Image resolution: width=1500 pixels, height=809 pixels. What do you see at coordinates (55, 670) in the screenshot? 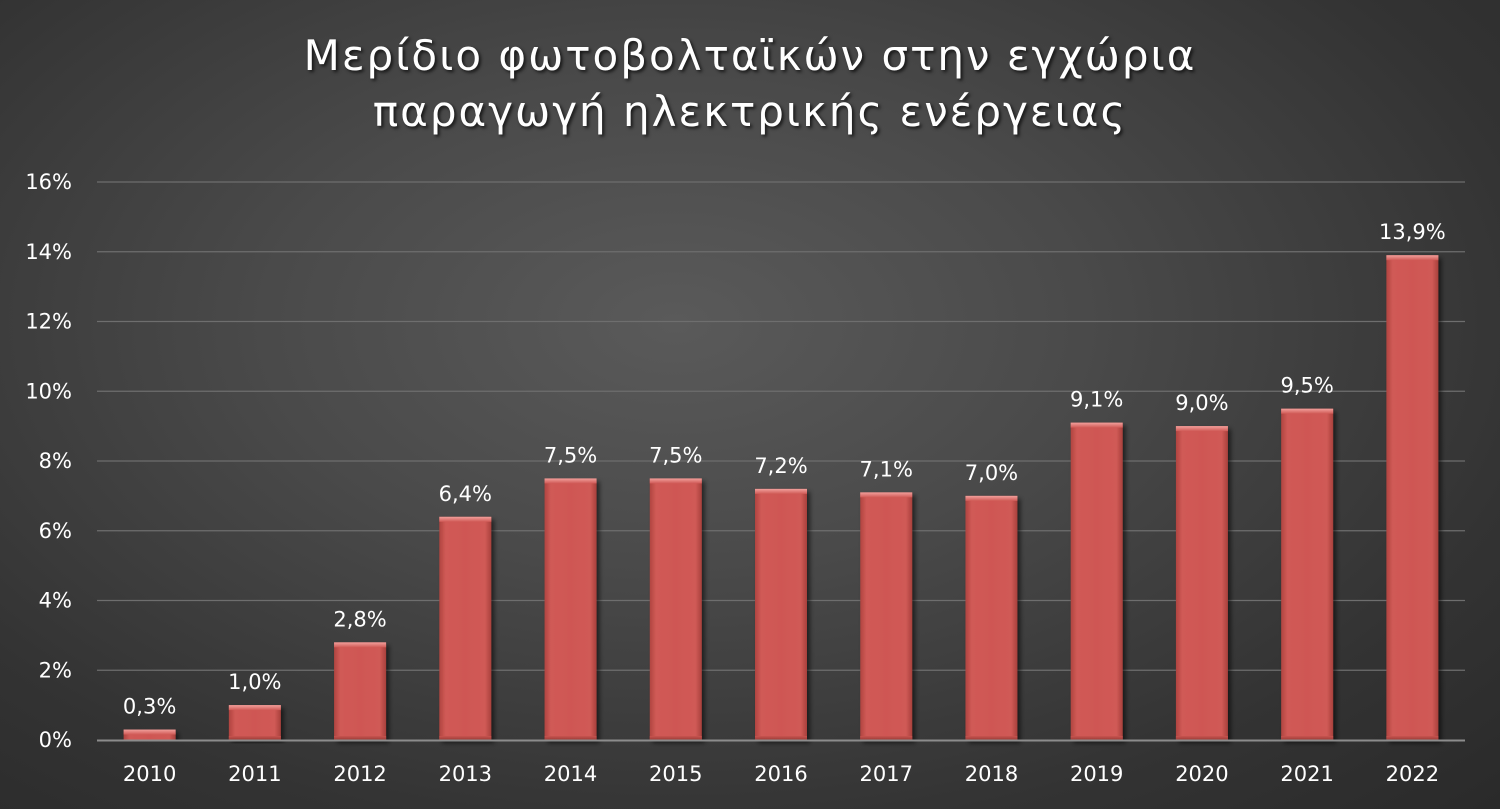
I see `y-tick-label: 2%` at bounding box center [55, 670].